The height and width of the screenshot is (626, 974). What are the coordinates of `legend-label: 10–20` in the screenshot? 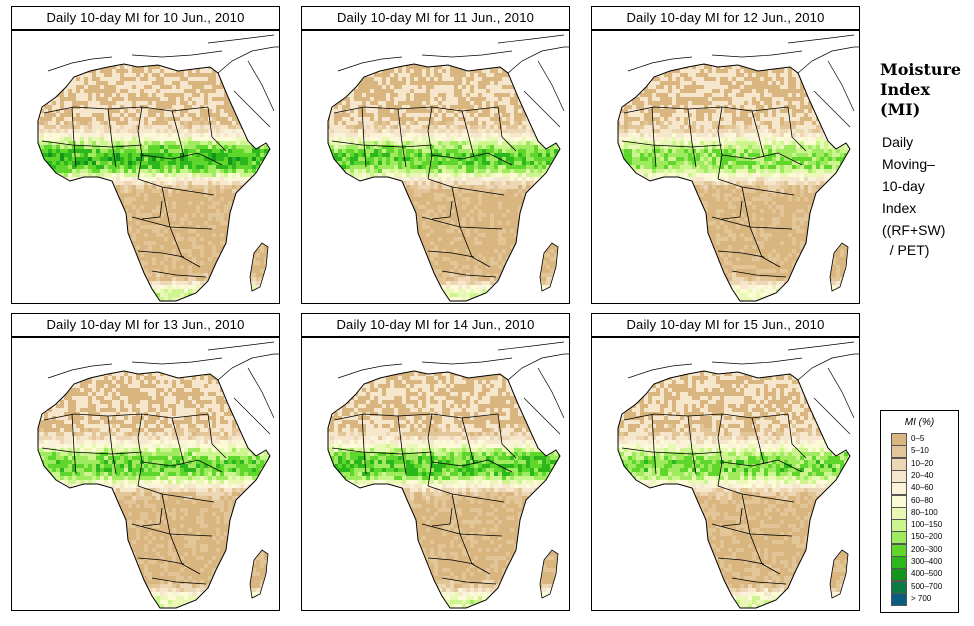 It's located at (922, 463).